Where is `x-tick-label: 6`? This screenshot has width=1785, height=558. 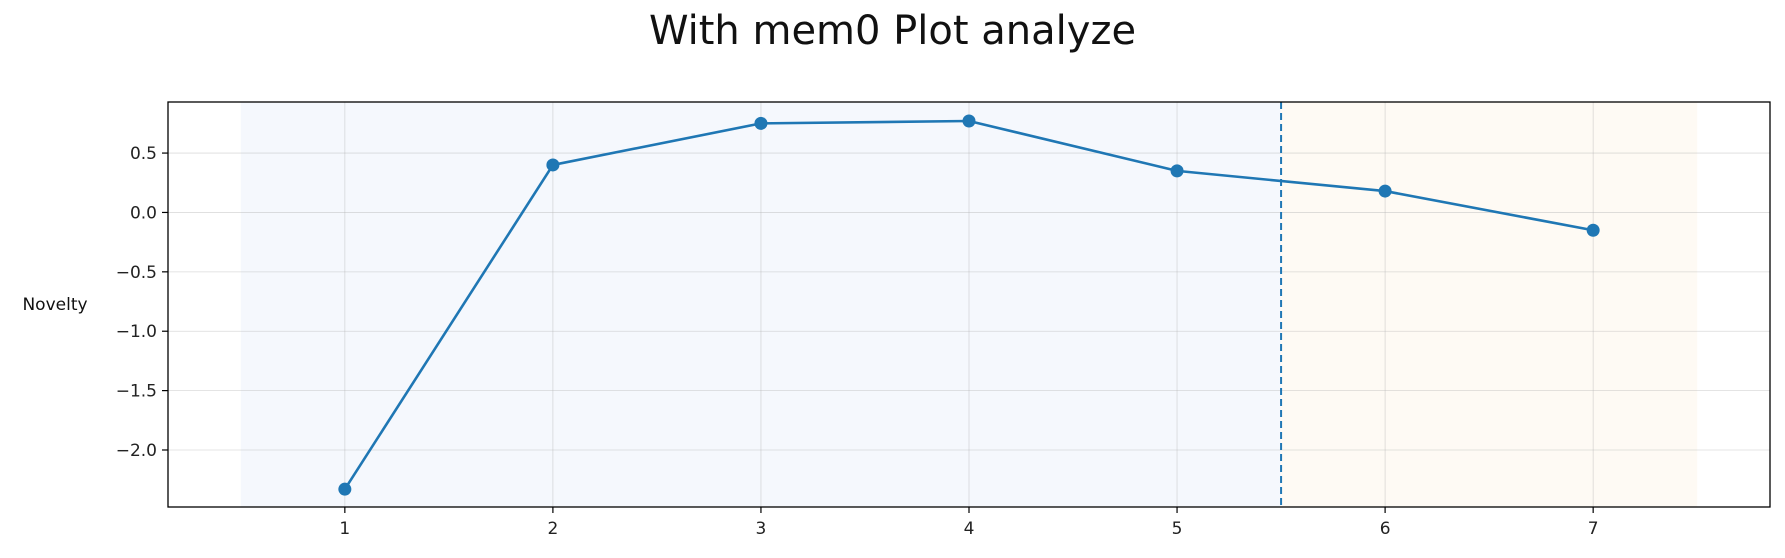
x-tick-label: 6 is located at coordinates (1385, 529).